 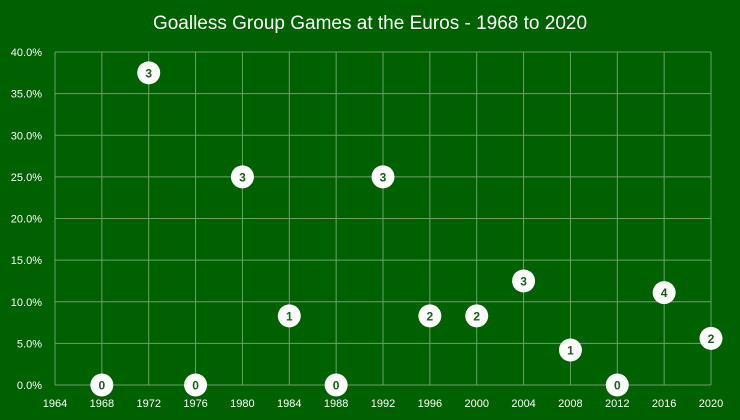 What do you see at coordinates (711, 404) in the screenshot?
I see `x-tick-label: 2020` at bounding box center [711, 404].